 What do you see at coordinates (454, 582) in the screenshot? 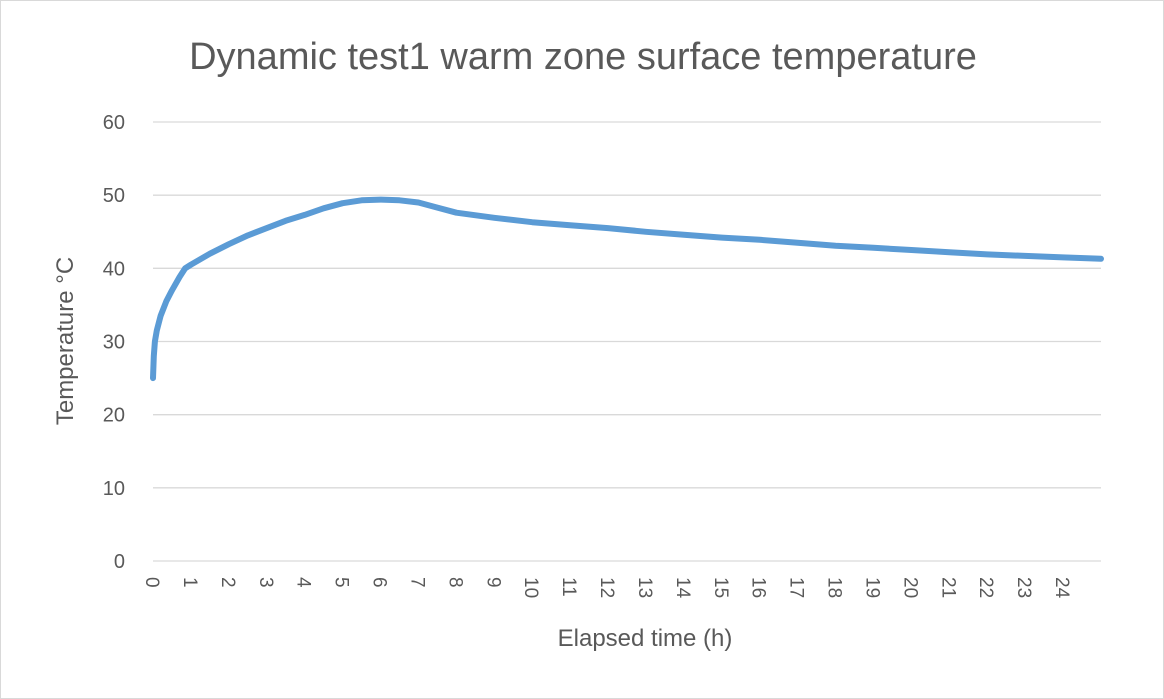
I see `x-tick-label: 8` at bounding box center [454, 582].